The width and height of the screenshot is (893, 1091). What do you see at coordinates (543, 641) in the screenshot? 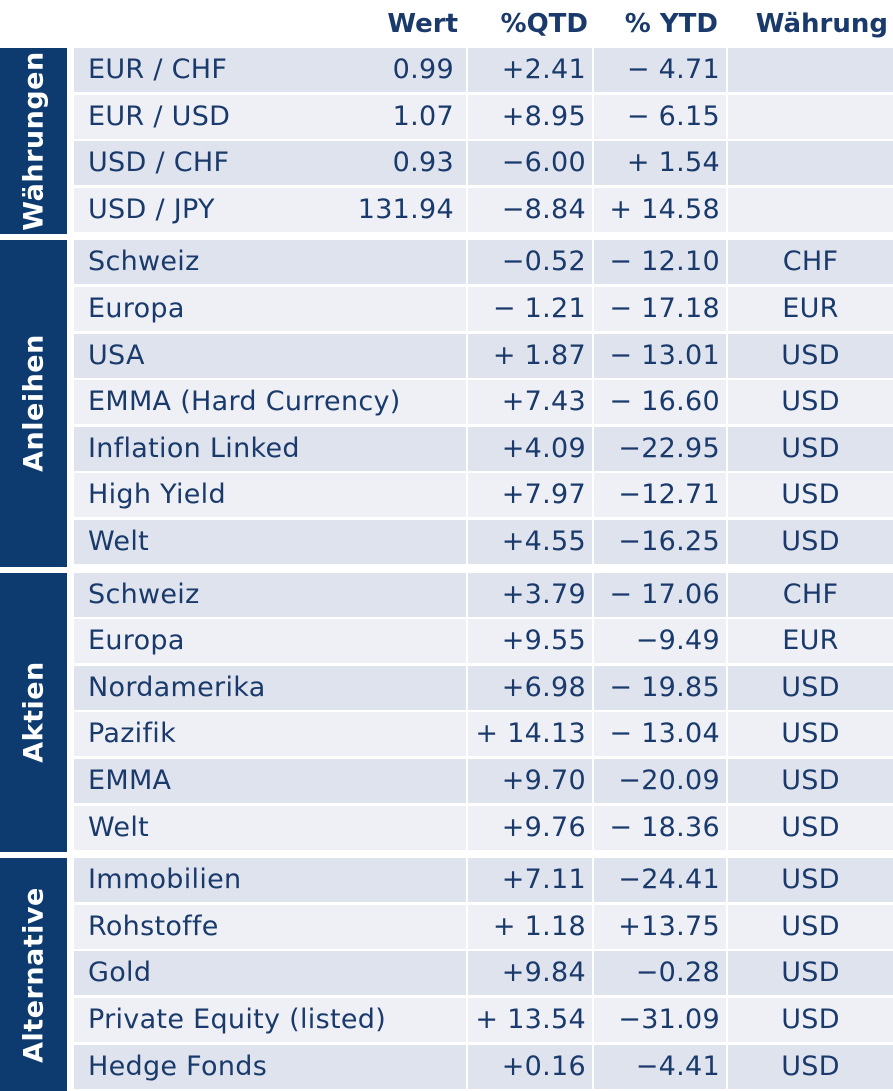
I see `row-qtd: +9.55` at bounding box center [543, 641].